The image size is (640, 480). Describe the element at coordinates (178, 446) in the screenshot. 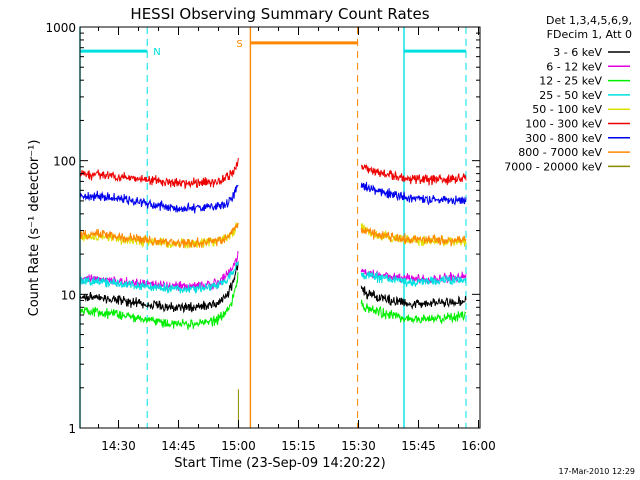

I see `x-tick-label-1: 14:45` at that location.